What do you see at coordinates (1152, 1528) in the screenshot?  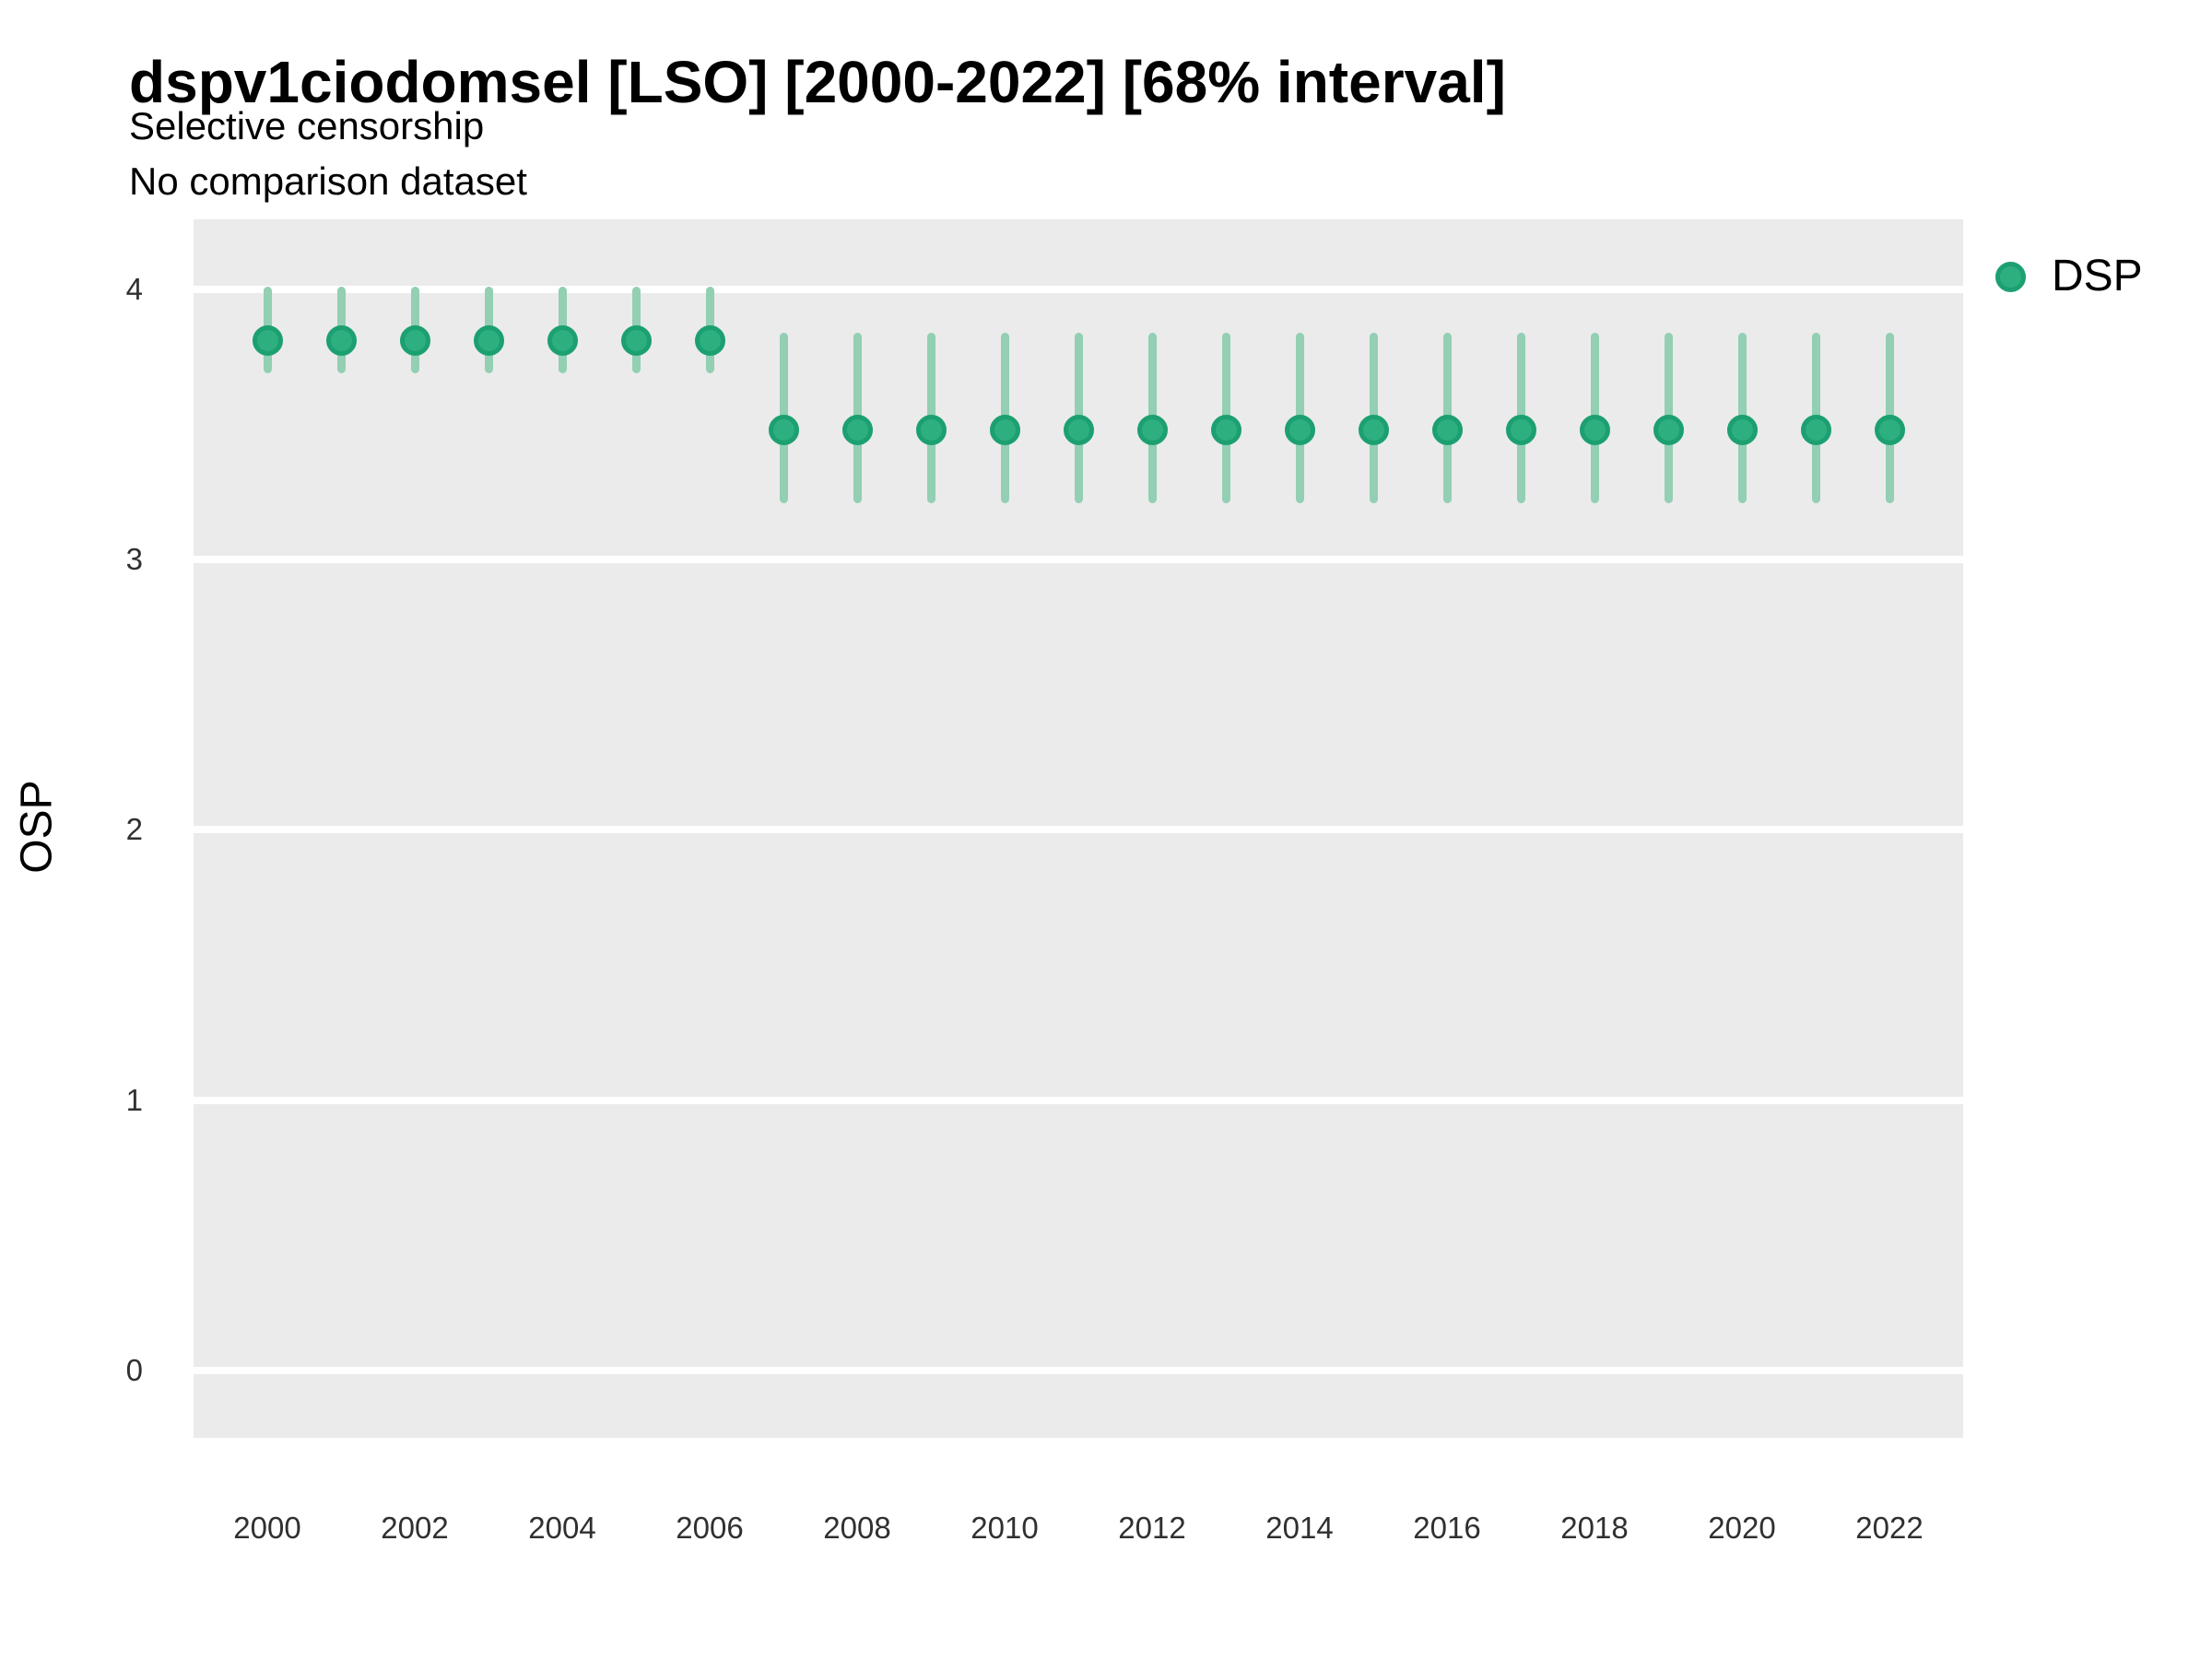 I see `x-tick-label: 2012` at bounding box center [1152, 1528].